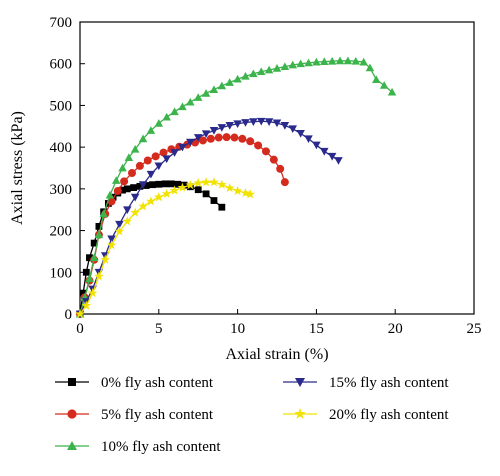  I want to click on x-tick-label: 0, so click(80, 329).